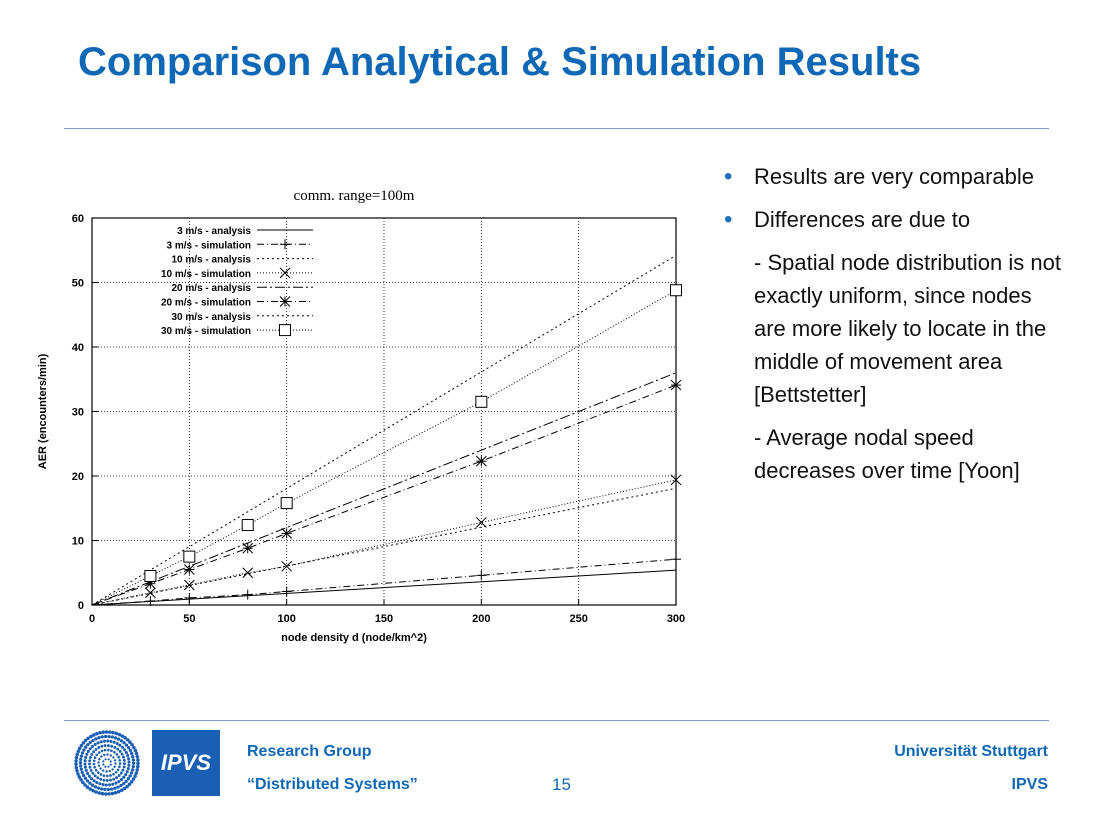 The width and height of the screenshot is (1120, 840). Describe the element at coordinates (92, 619) in the screenshot. I see `x-tick-label: 0` at that location.